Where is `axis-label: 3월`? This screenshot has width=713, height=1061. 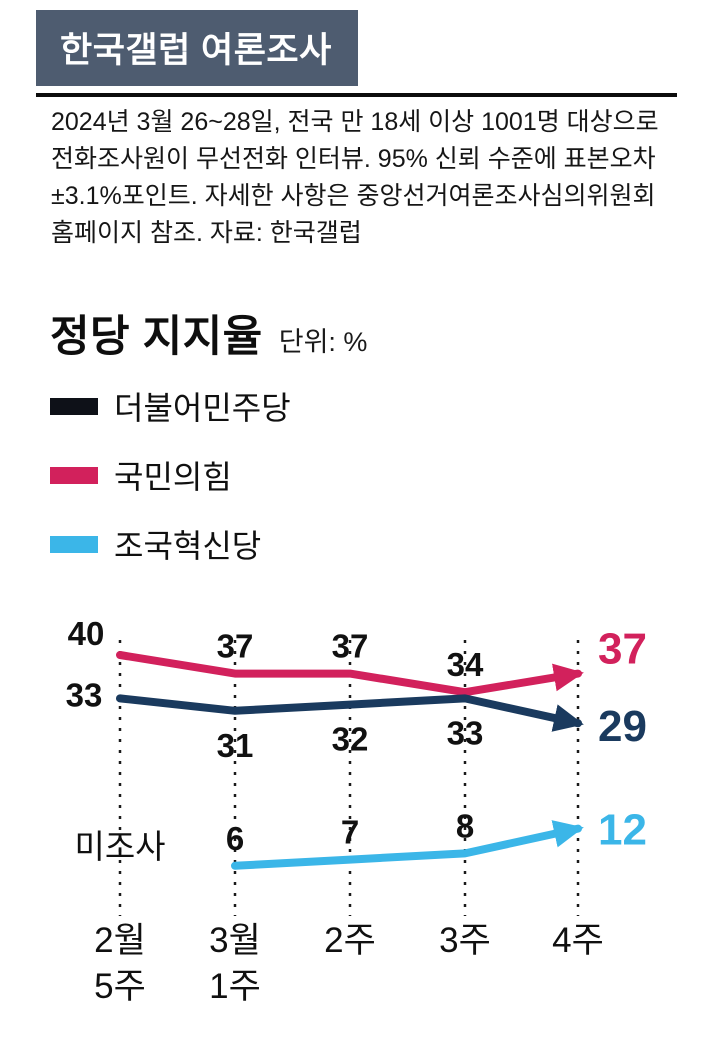 axis-label: 3월 is located at coordinates (235, 940).